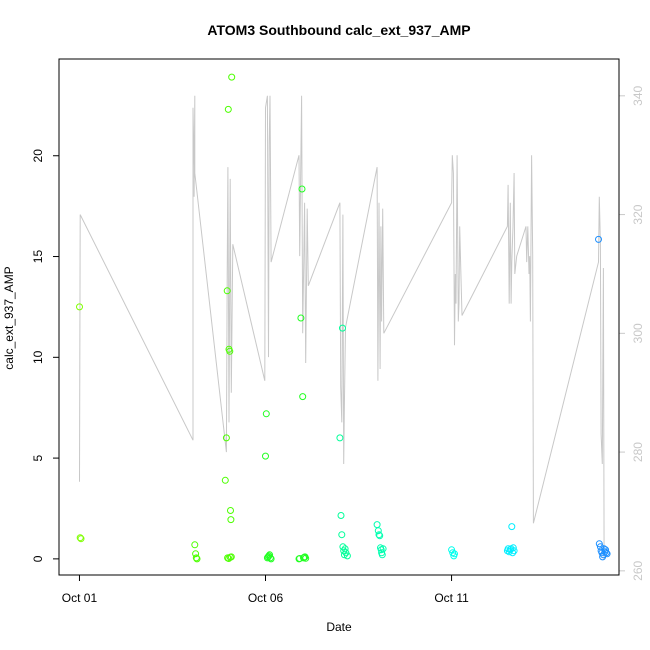 The image size is (650, 650). What do you see at coordinates (38, 457) in the screenshot?
I see `y-tick-label: 5` at bounding box center [38, 457].